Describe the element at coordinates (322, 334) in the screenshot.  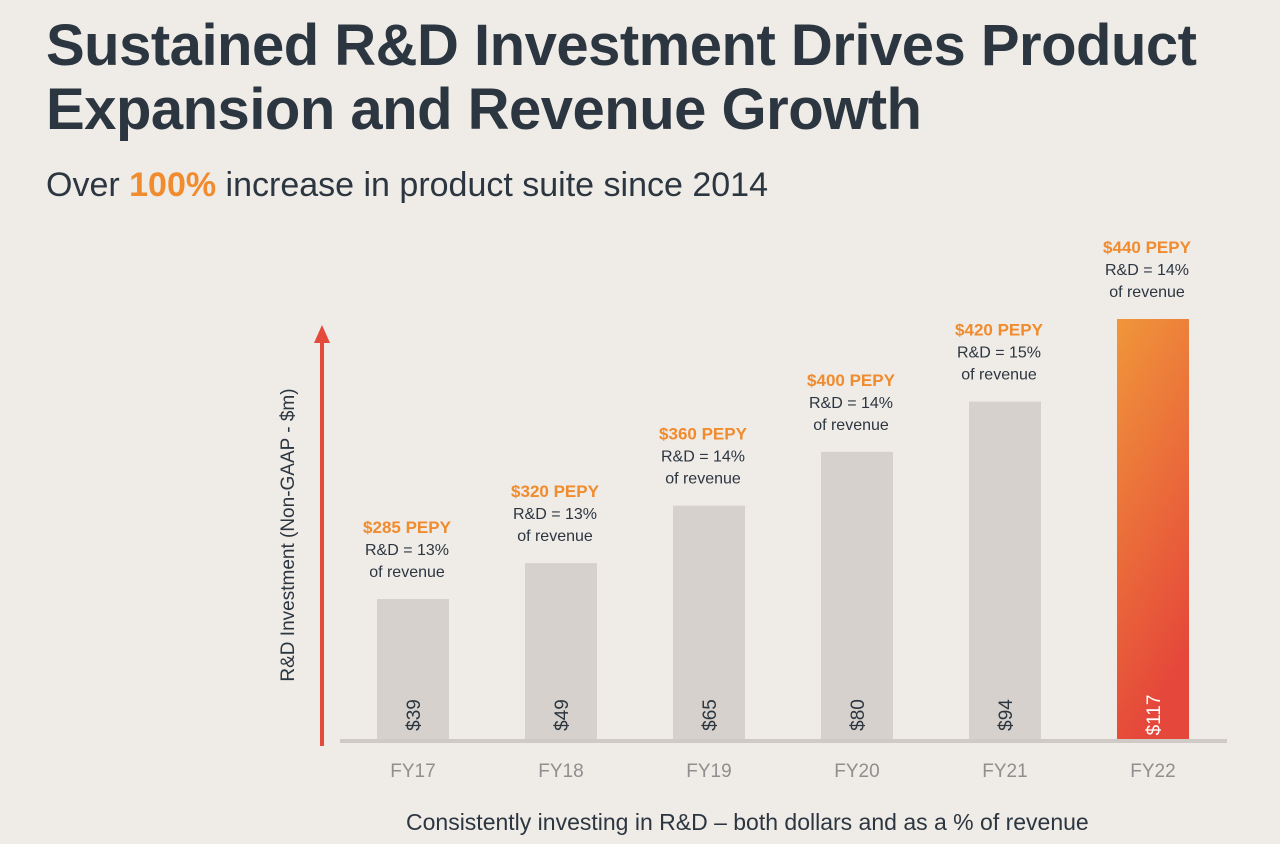
I see `y-axis-arrowhead` at that location.